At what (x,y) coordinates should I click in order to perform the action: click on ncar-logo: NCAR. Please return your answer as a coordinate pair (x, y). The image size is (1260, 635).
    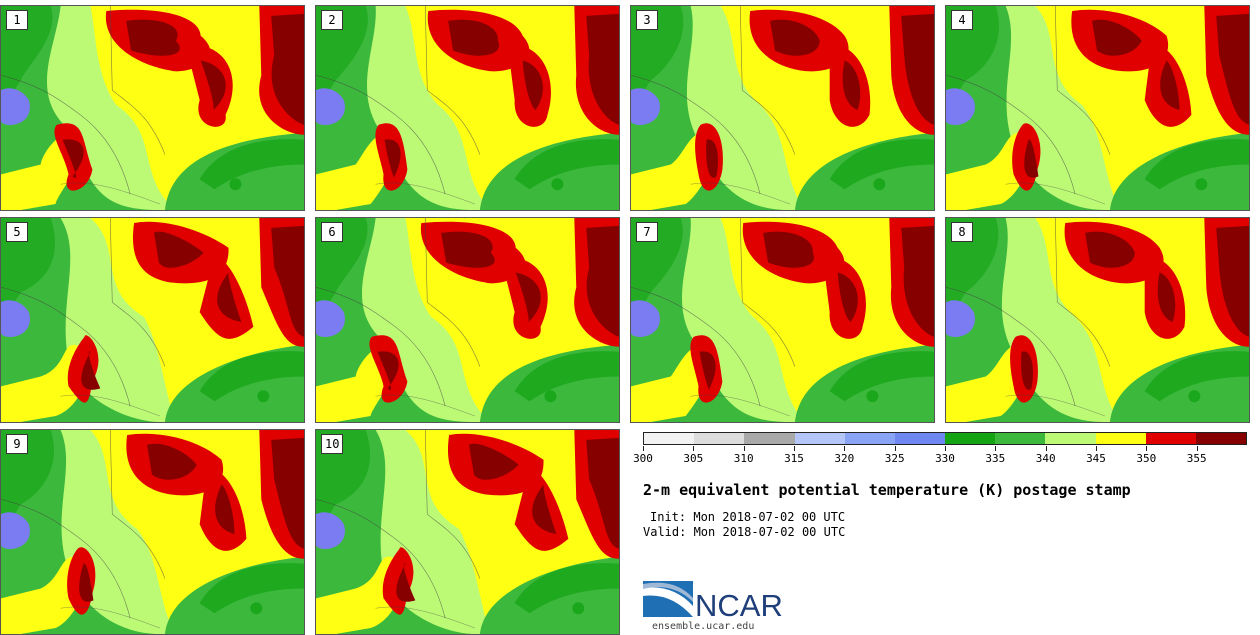
    Looking at the image, I should click on (713, 601).